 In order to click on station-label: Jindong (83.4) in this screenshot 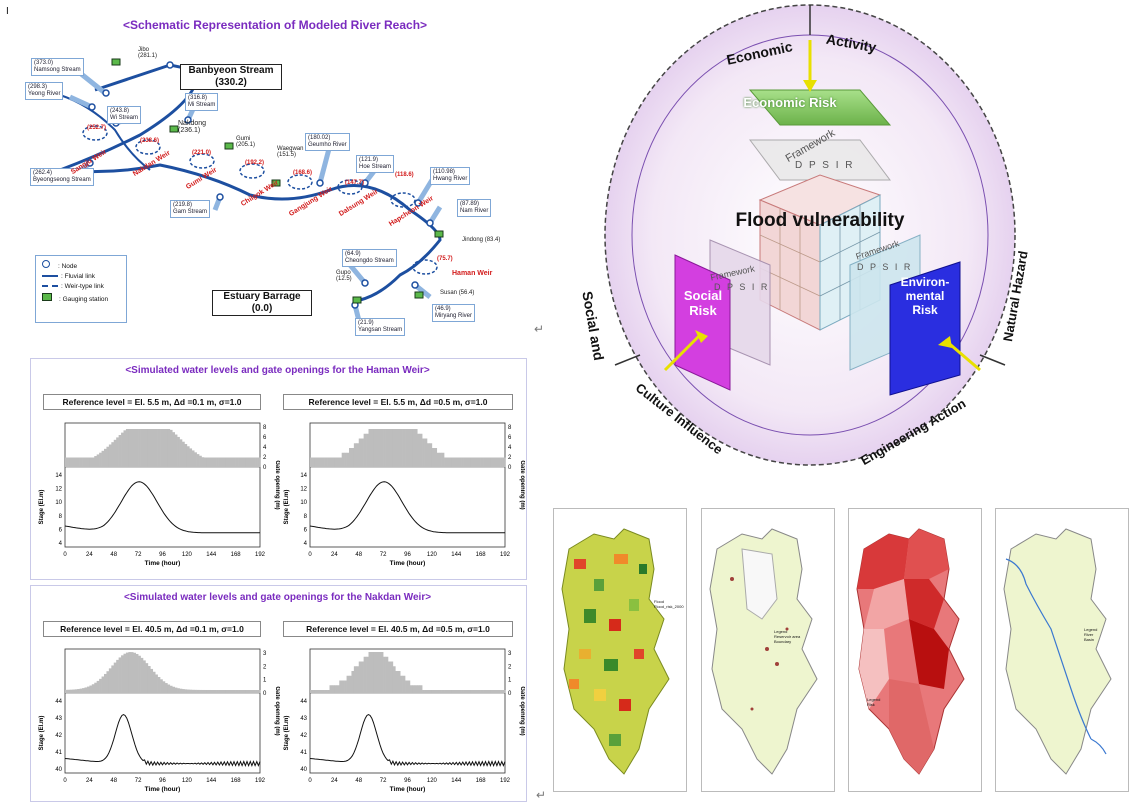, I will do `click(481, 240)`.